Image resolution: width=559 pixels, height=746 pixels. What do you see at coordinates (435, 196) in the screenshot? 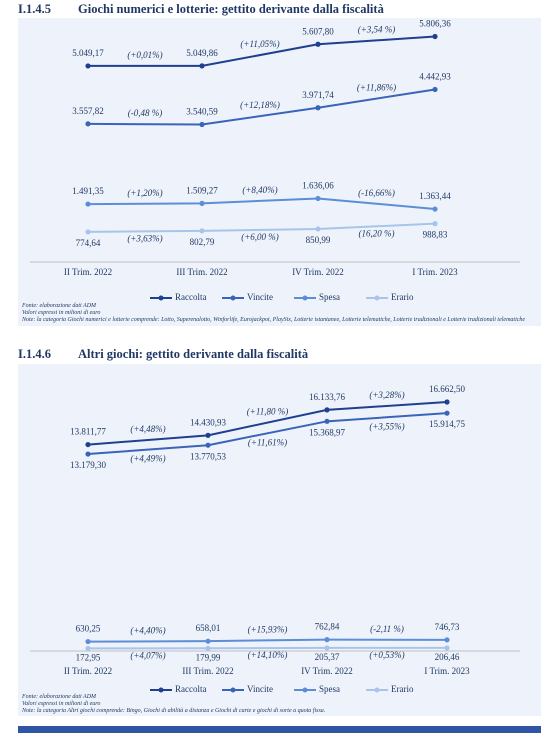
I see `data-label: 1.363,44` at bounding box center [435, 196].